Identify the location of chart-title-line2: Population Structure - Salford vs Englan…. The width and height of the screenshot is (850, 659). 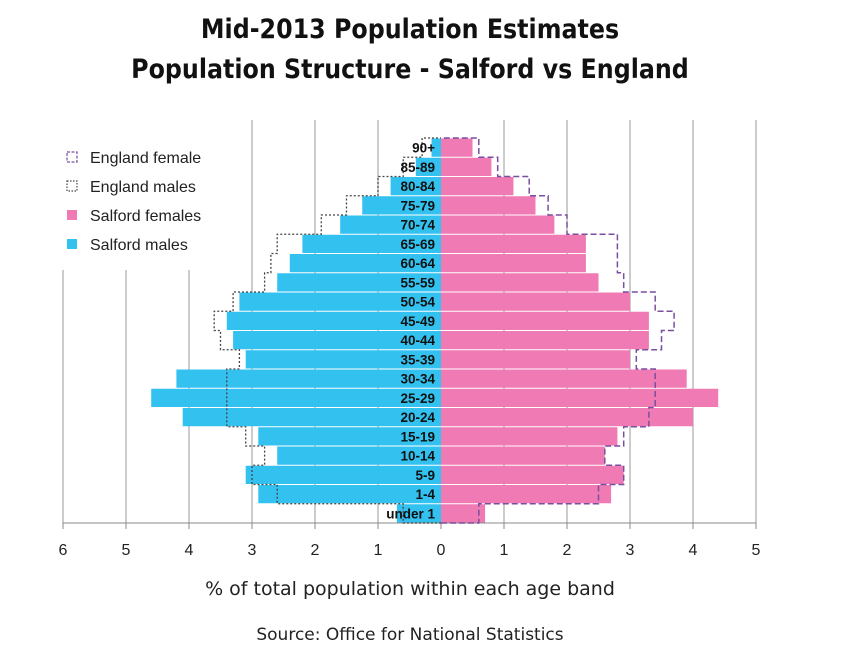
(410, 69).